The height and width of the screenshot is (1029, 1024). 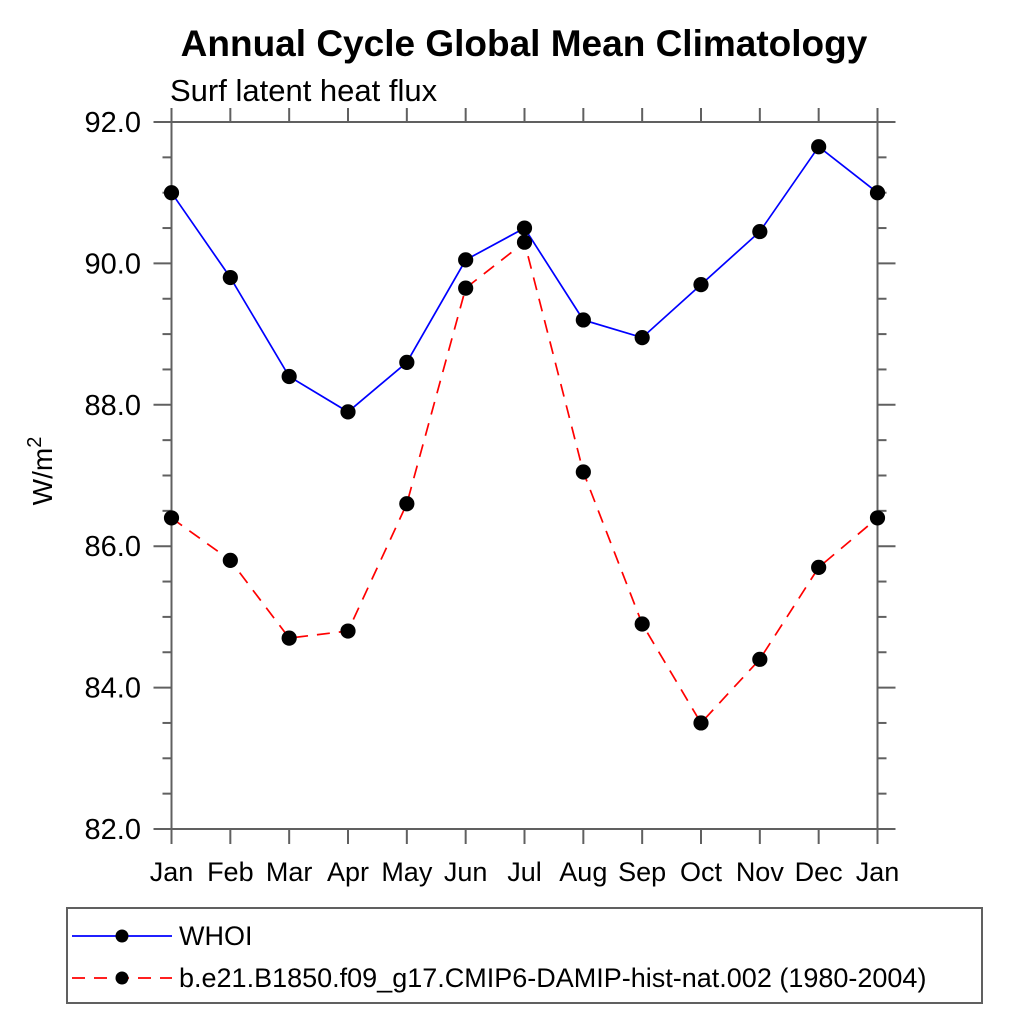 What do you see at coordinates (407, 872) in the screenshot?
I see `month-label: May` at bounding box center [407, 872].